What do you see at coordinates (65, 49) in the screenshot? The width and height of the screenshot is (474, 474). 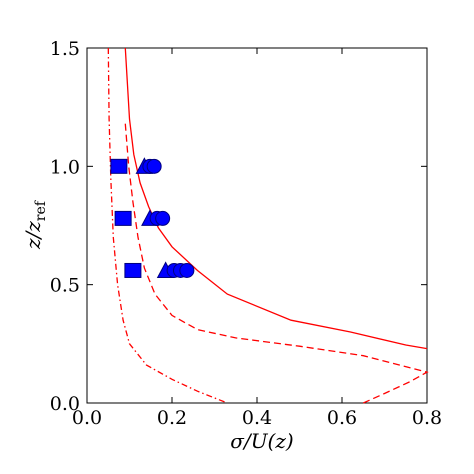 I see `y-tick-label: 1.5` at bounding box center [65, 49].